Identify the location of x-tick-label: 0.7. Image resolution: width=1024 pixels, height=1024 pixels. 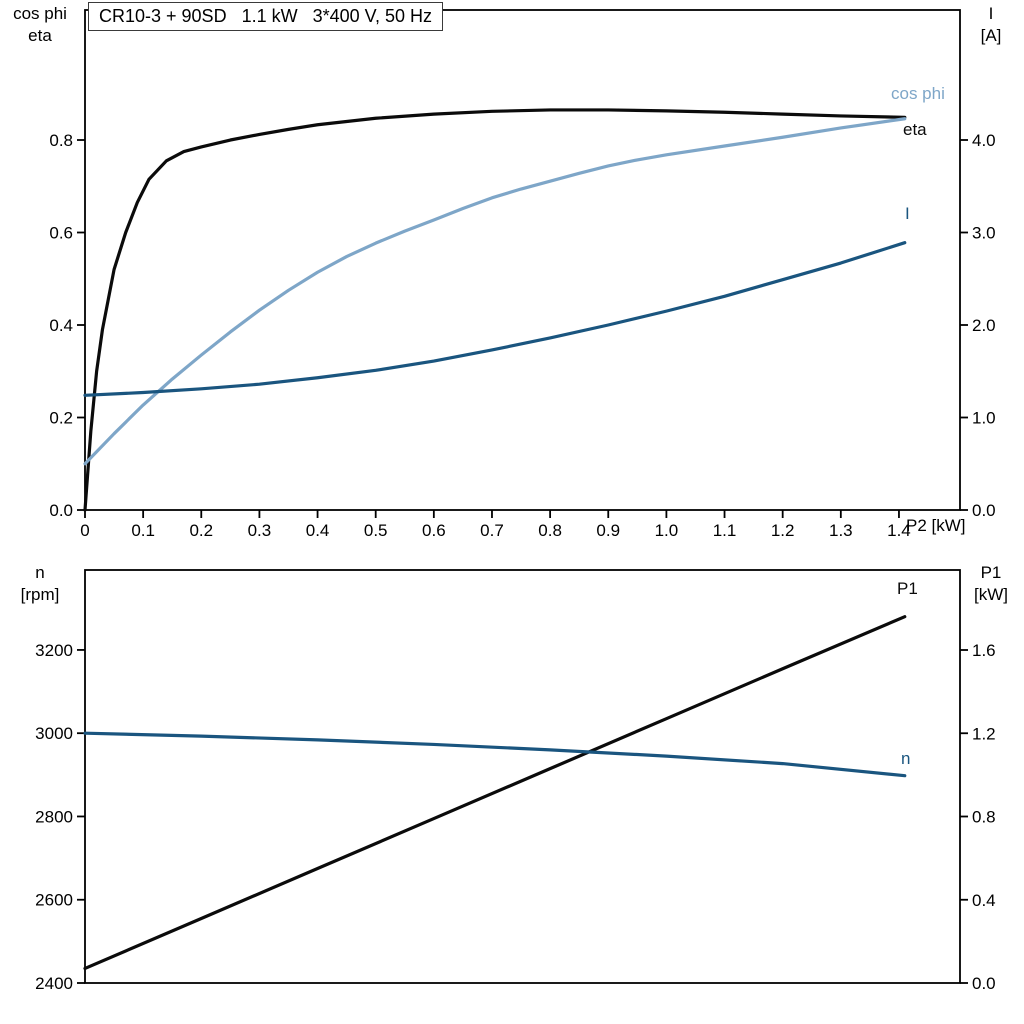
(492, 530).